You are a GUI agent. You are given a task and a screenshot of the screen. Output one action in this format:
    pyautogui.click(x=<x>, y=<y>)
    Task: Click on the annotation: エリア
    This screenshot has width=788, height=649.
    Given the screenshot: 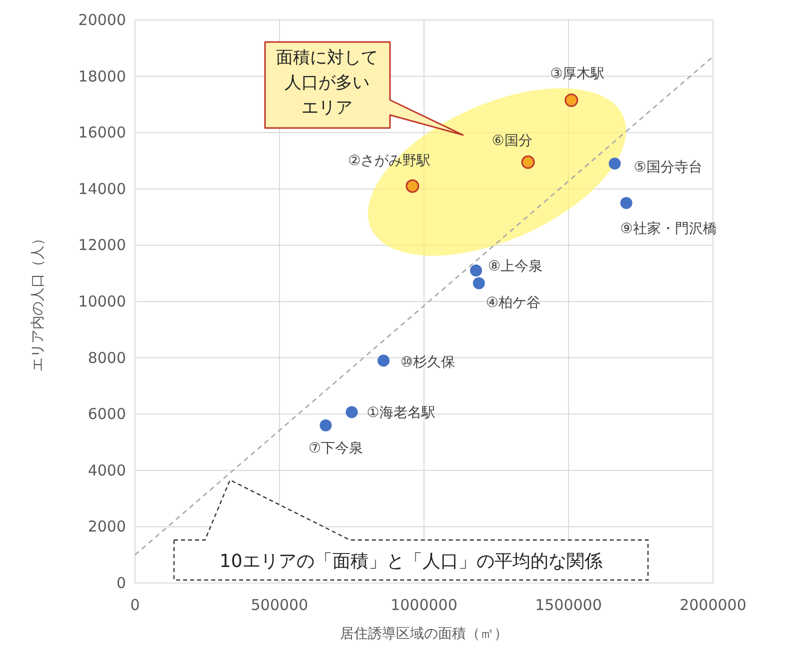 What is the action you would take?
    pyautogui.click(x=327, y=108)
    